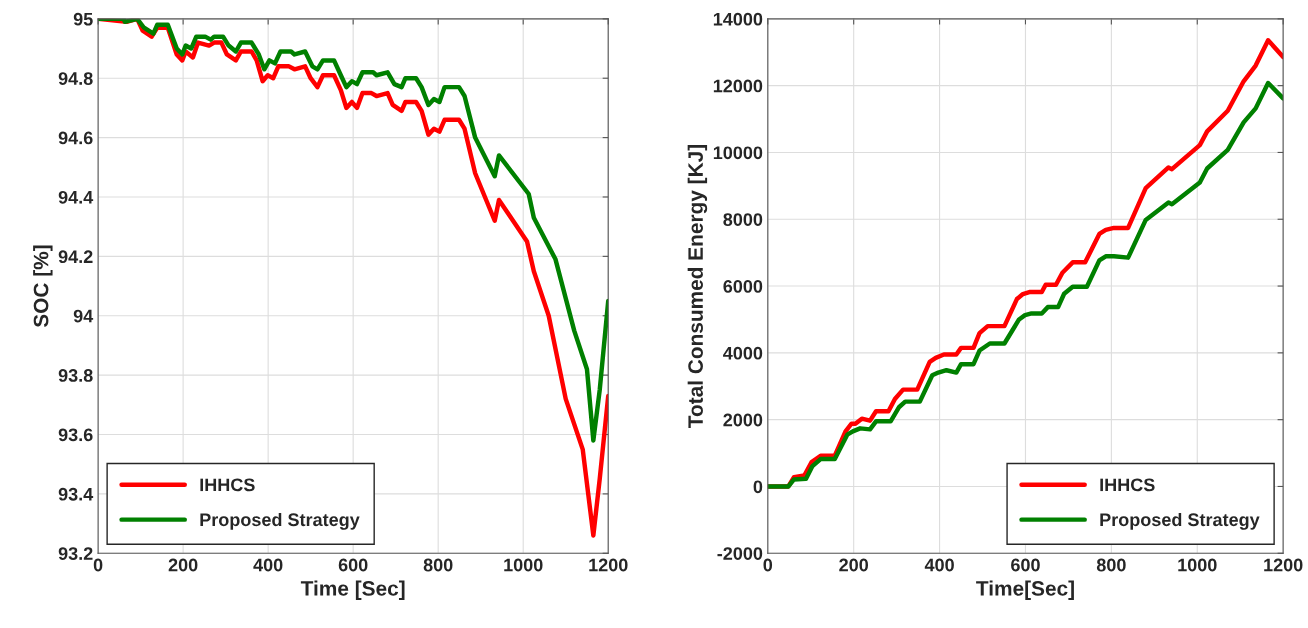  Describe the element at coordinates (743, 420) in the screenshot. I see `y-tick-label: 2000` at that location.